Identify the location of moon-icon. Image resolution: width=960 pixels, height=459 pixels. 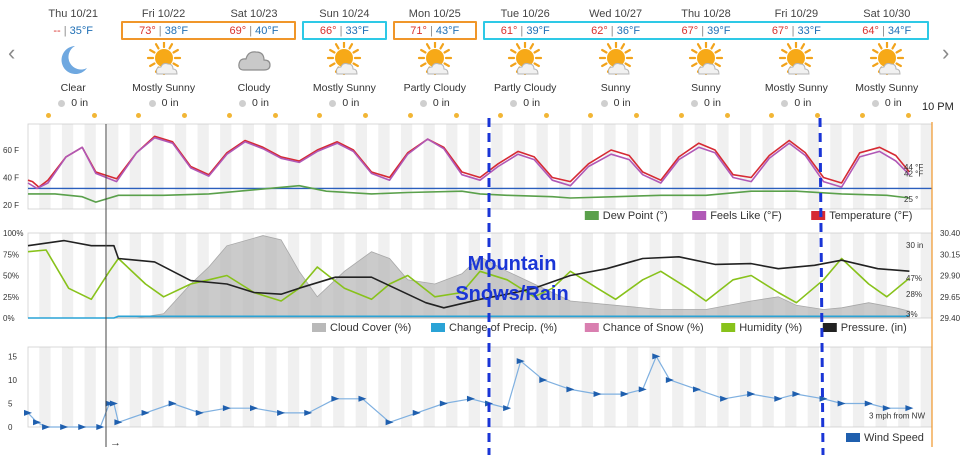
(74, 60).